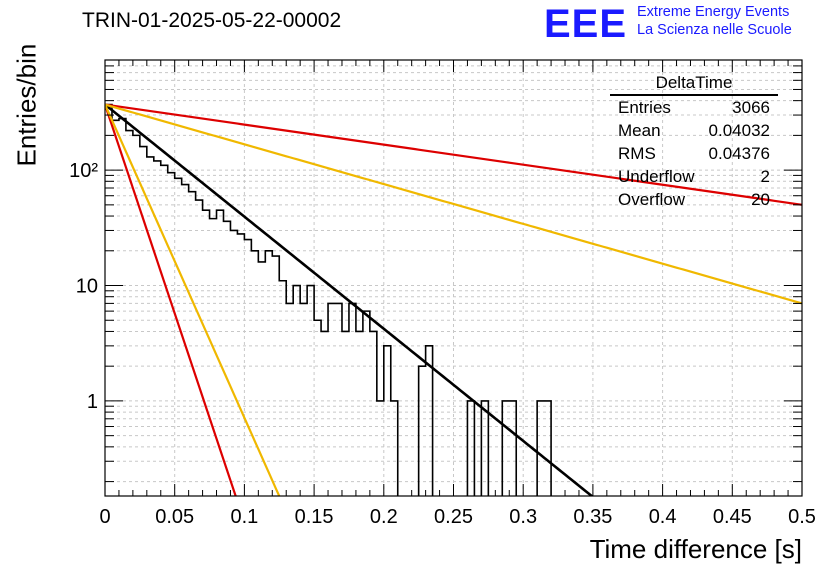 The height and width of the screenshot is (572, 836). What do you see at coordinates (523, 517) in the screenshot?
I see `x-tick-label: 0.3` at bounding box center [523, 517].